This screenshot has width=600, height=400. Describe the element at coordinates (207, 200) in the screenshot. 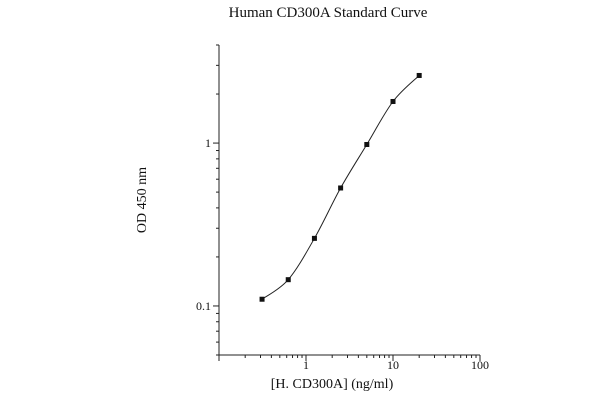

I see `y-axis-ticks: 0.11` at that location.